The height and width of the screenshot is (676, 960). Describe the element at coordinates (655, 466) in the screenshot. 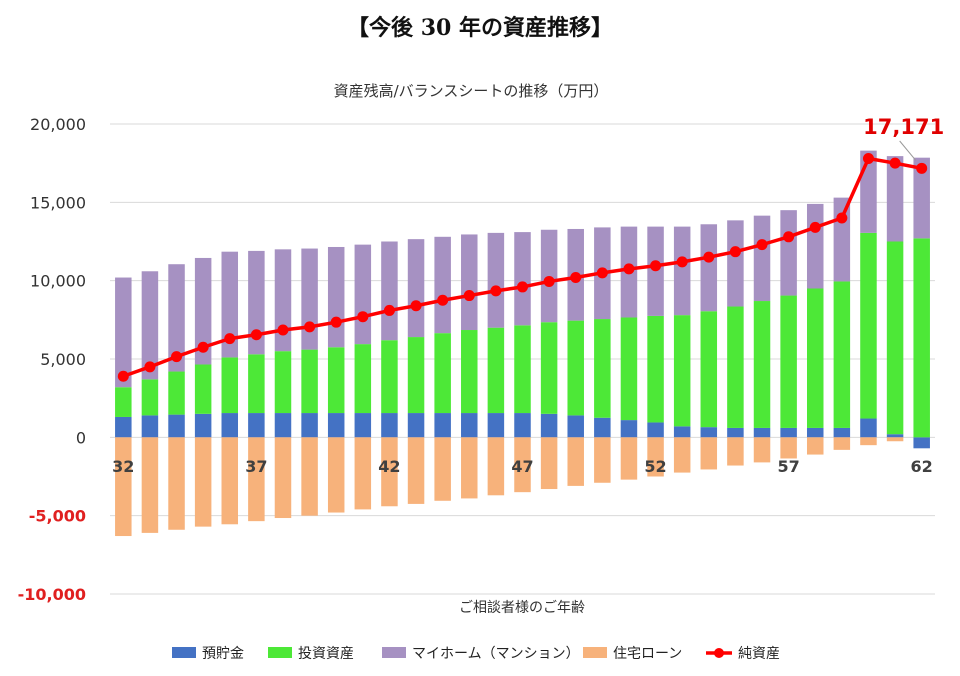

I see `x-tick-label: 52` at that location.